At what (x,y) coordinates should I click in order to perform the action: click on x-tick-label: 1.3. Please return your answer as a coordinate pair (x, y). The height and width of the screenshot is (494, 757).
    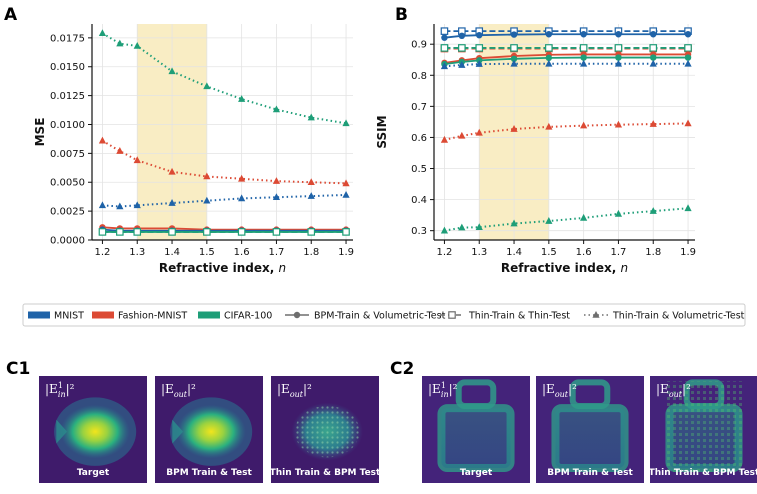
    Looking at the image, I should click on (479, 252).